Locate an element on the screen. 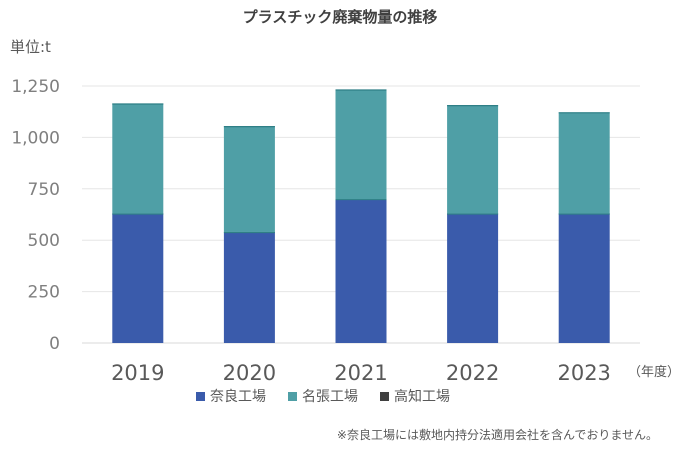 The image size is (680, 450). x-tick-label-2022: 2022 is located at coordinates (472, 373).